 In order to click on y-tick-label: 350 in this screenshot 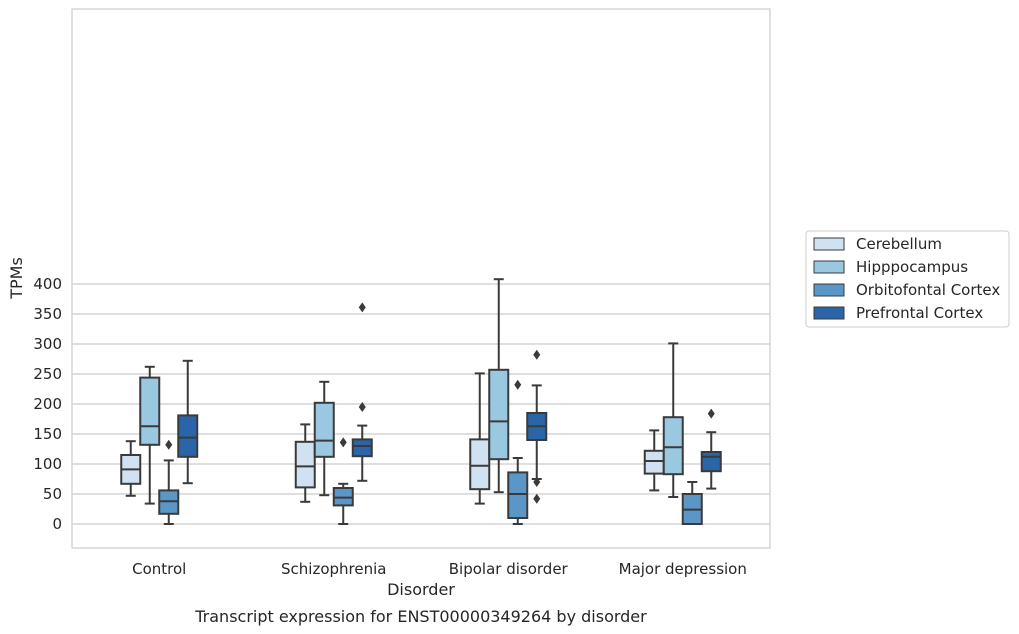, I will do `click(47, 314)`.